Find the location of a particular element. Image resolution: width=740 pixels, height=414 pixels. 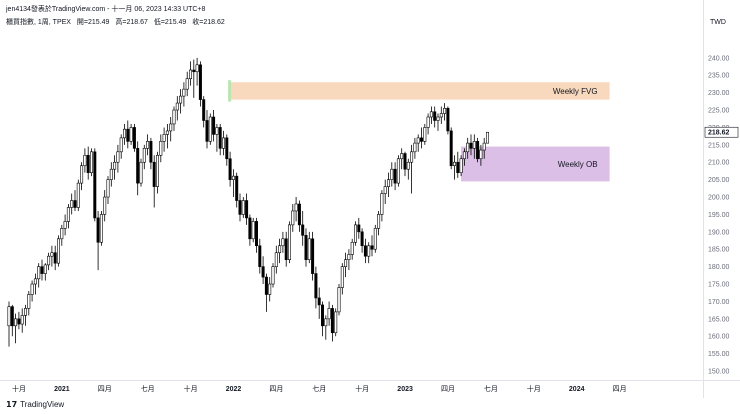

price-tick-label: 195.00 is located at coordinates (719, 215).